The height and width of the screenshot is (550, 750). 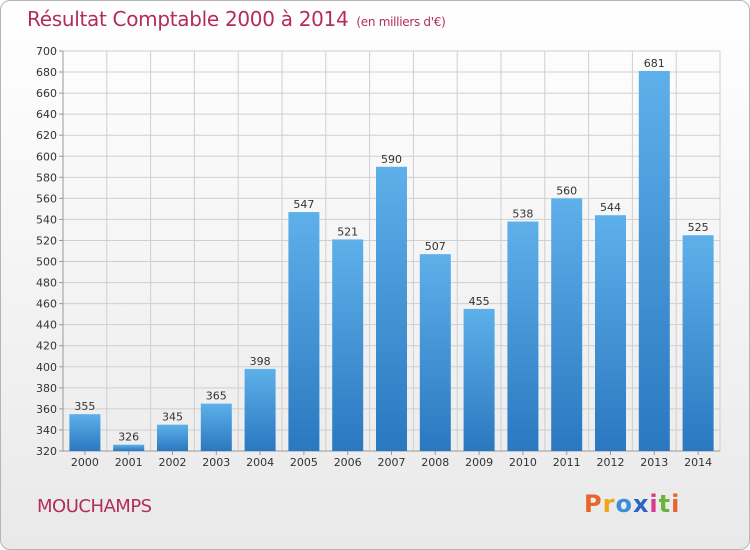 I want to click on data-label-2006: 521, so click(x=347, y=231).